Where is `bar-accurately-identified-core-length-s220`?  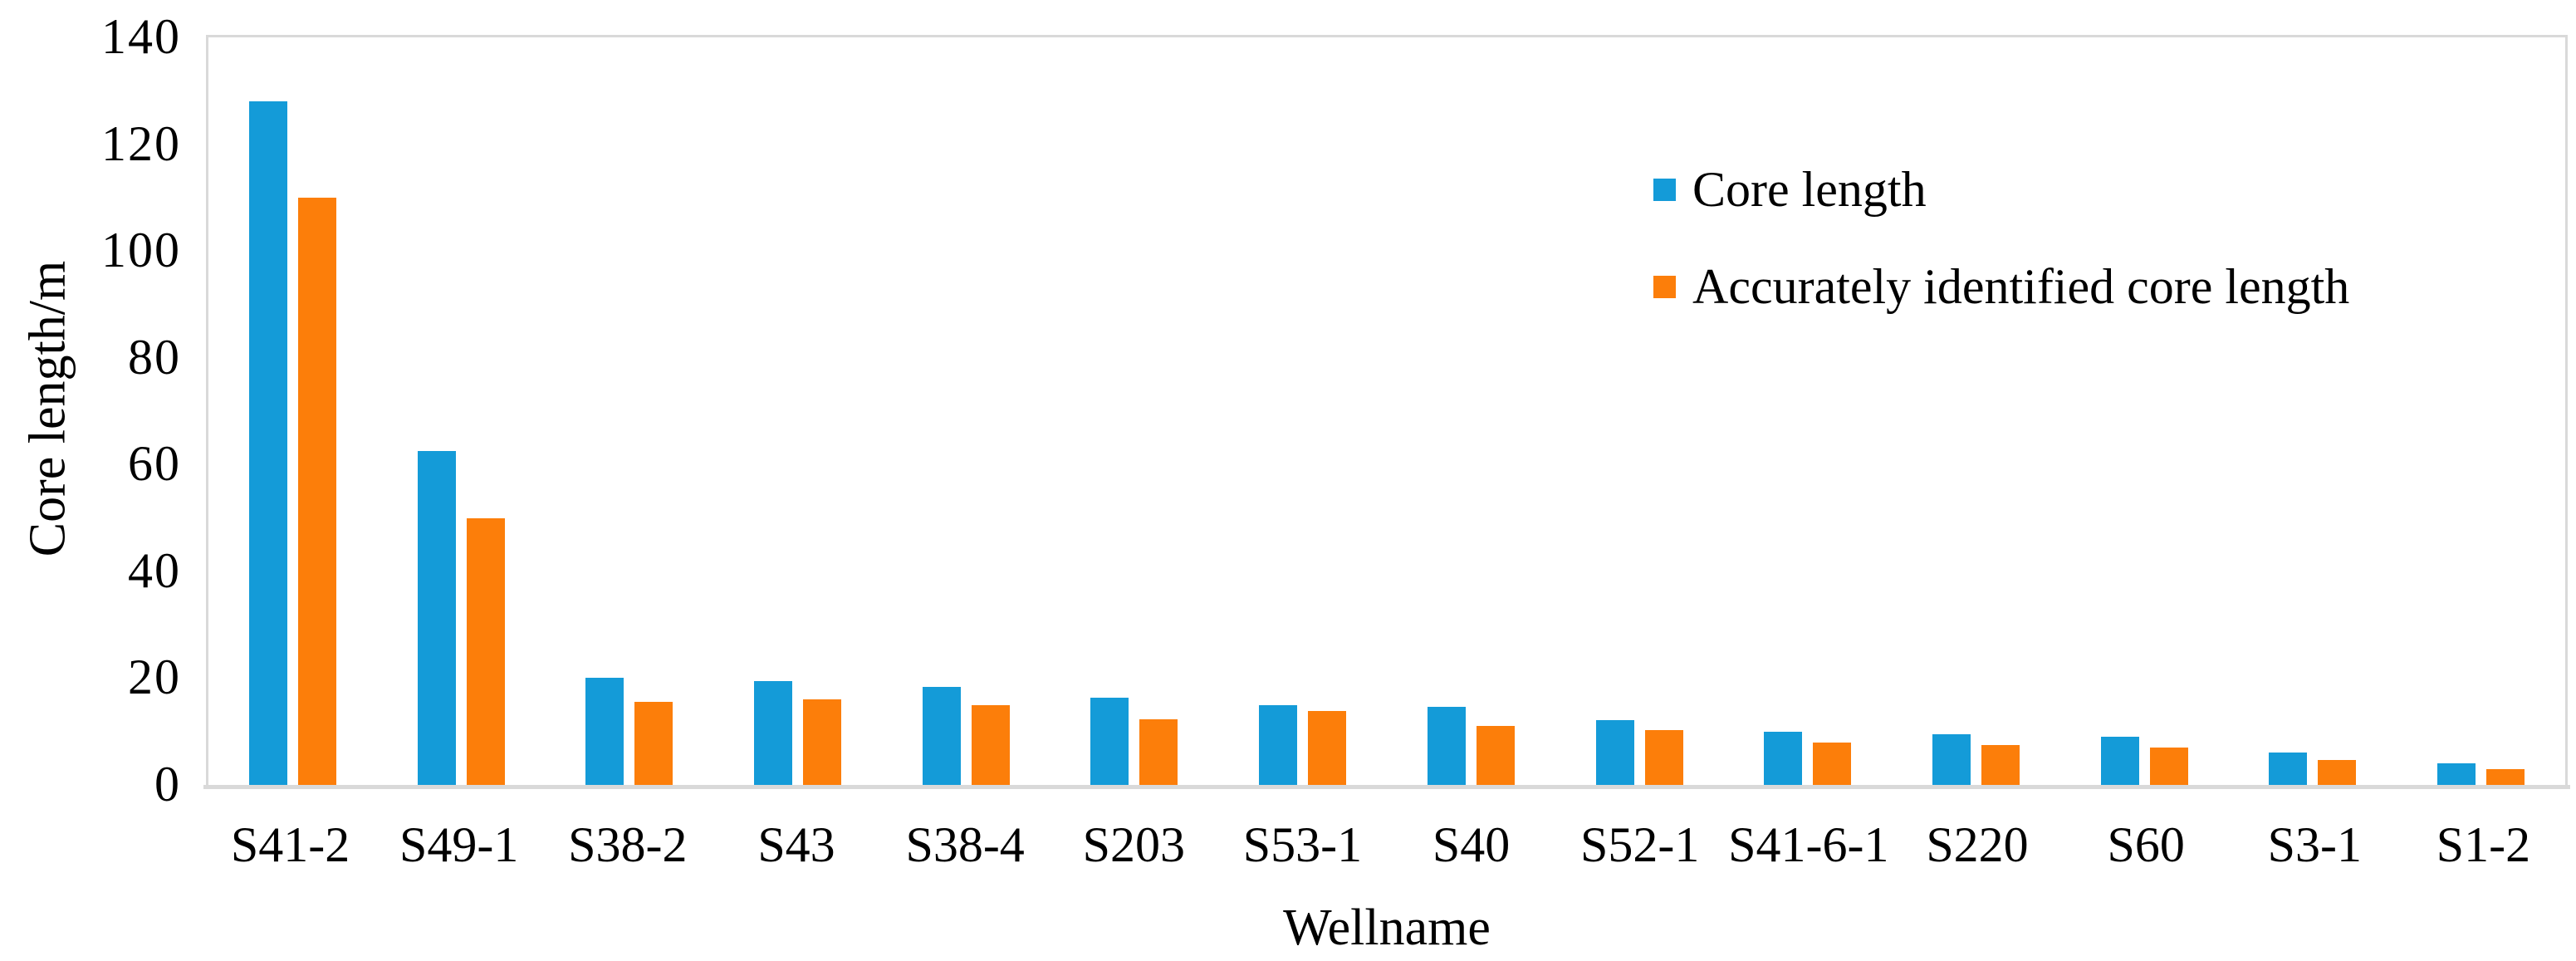 bar-accurately-identified-core-length-s220 is located at coordinates (2001, 765).